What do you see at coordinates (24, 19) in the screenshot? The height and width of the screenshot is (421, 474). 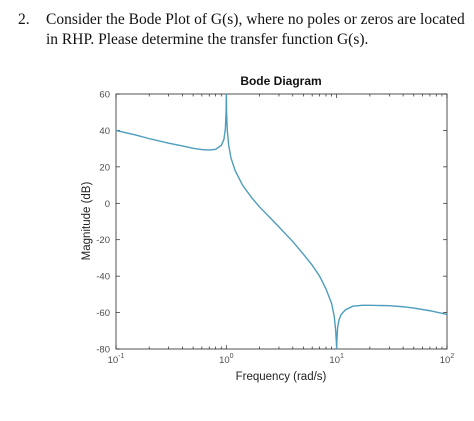 I see `question-number: 2.` at bounding box center [24, 19].